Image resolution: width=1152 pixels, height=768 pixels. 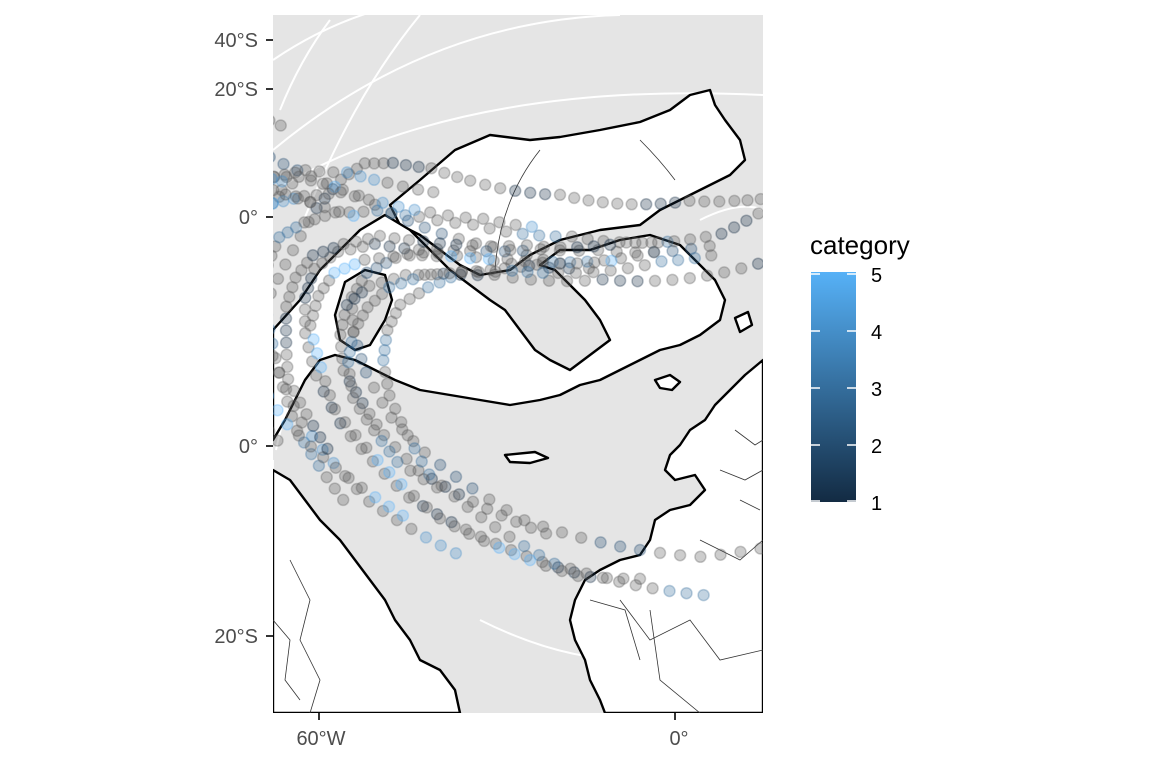 What do you see at coordinates (678, 739) in the screenshot?
I see `x-tick-label-2: 0°` at bounding box center [678, 739].